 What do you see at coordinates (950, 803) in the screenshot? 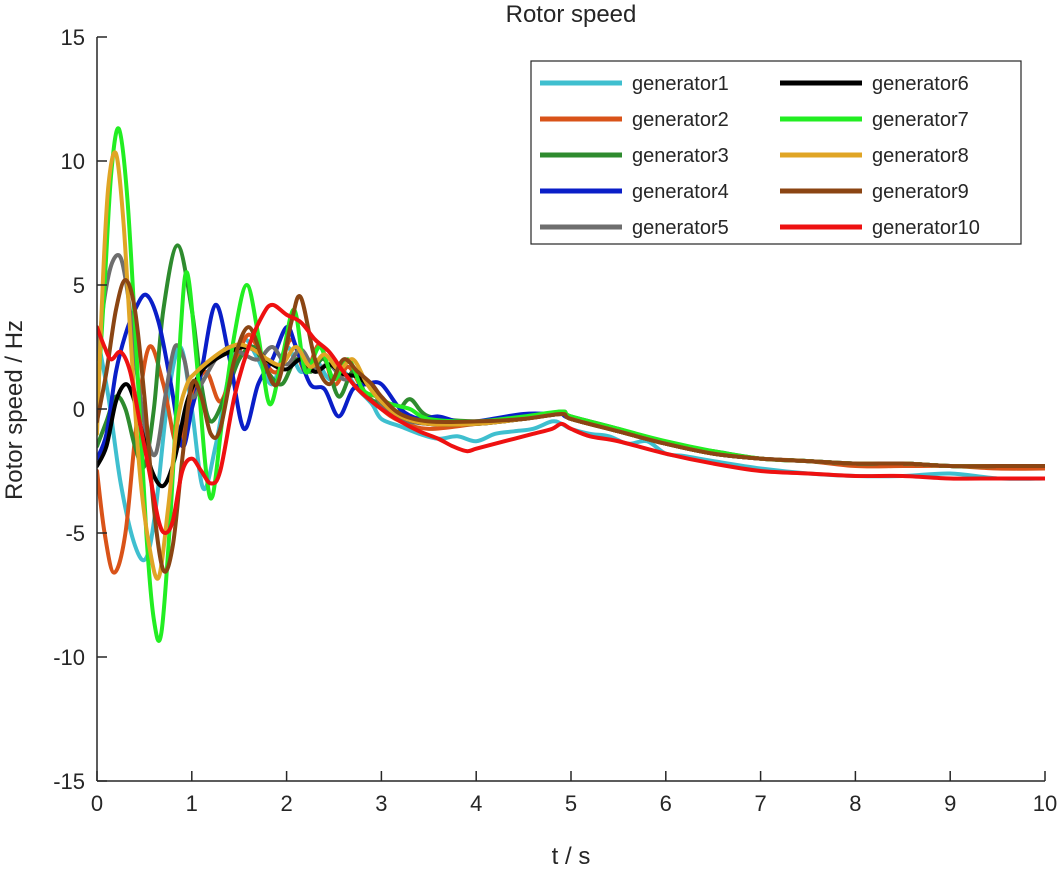
I see `x-tick-label: 9` at bounding box center [950, 803].